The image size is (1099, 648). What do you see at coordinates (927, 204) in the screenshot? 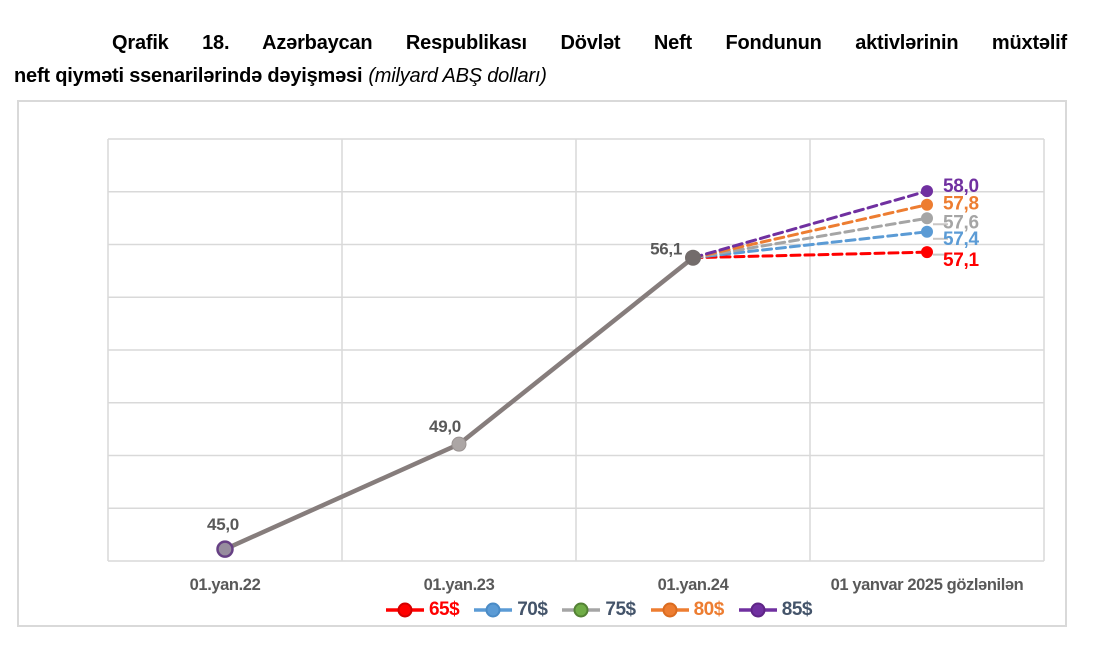
I see `scenario-endpoint-marker-80$` at bounding box center [927, 204].